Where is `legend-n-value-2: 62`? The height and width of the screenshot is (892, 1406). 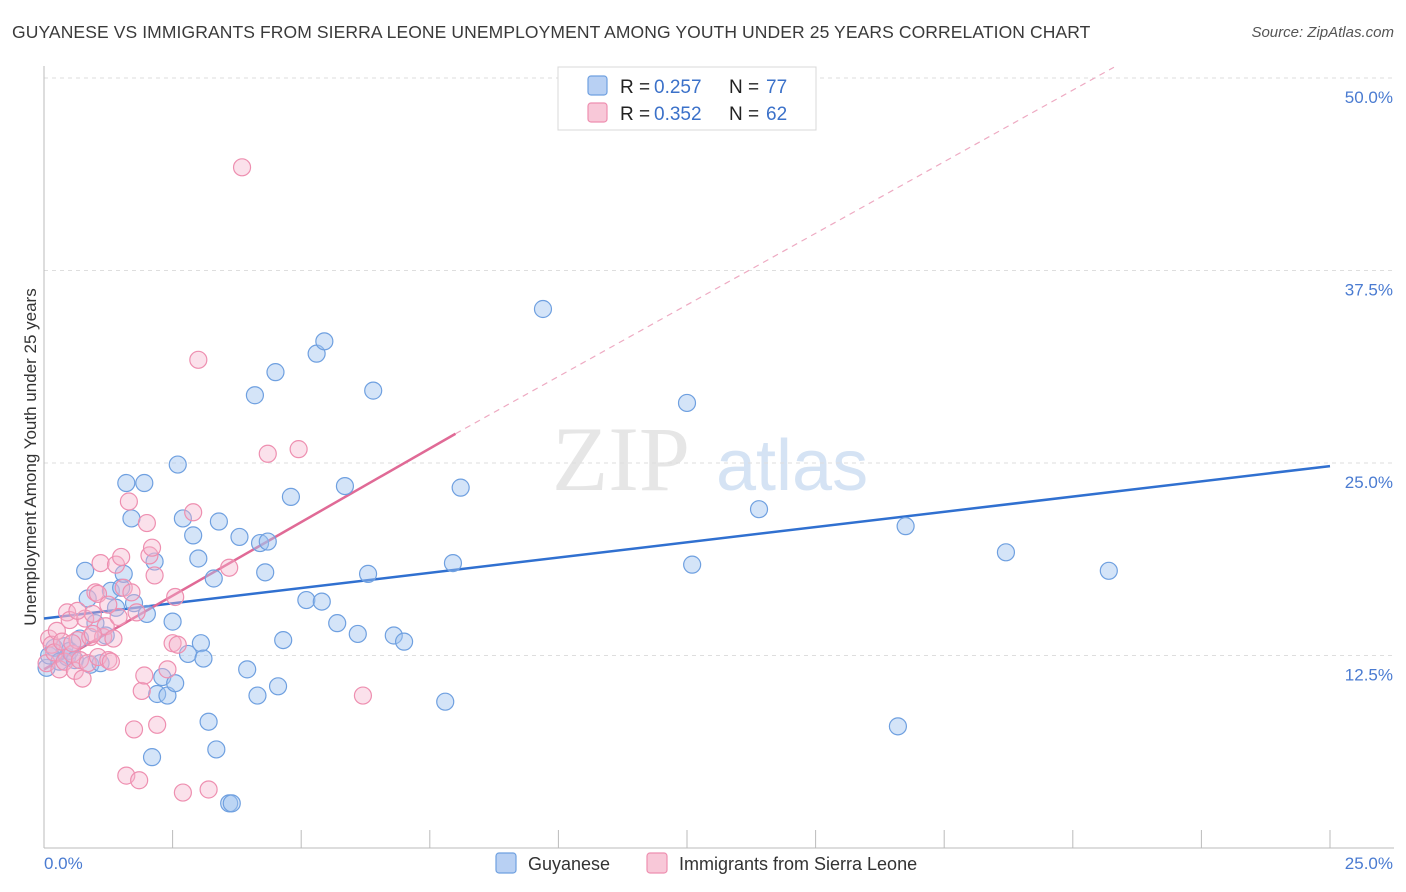 legend-n-value-2: 62 is located at coordinates (776, 114).